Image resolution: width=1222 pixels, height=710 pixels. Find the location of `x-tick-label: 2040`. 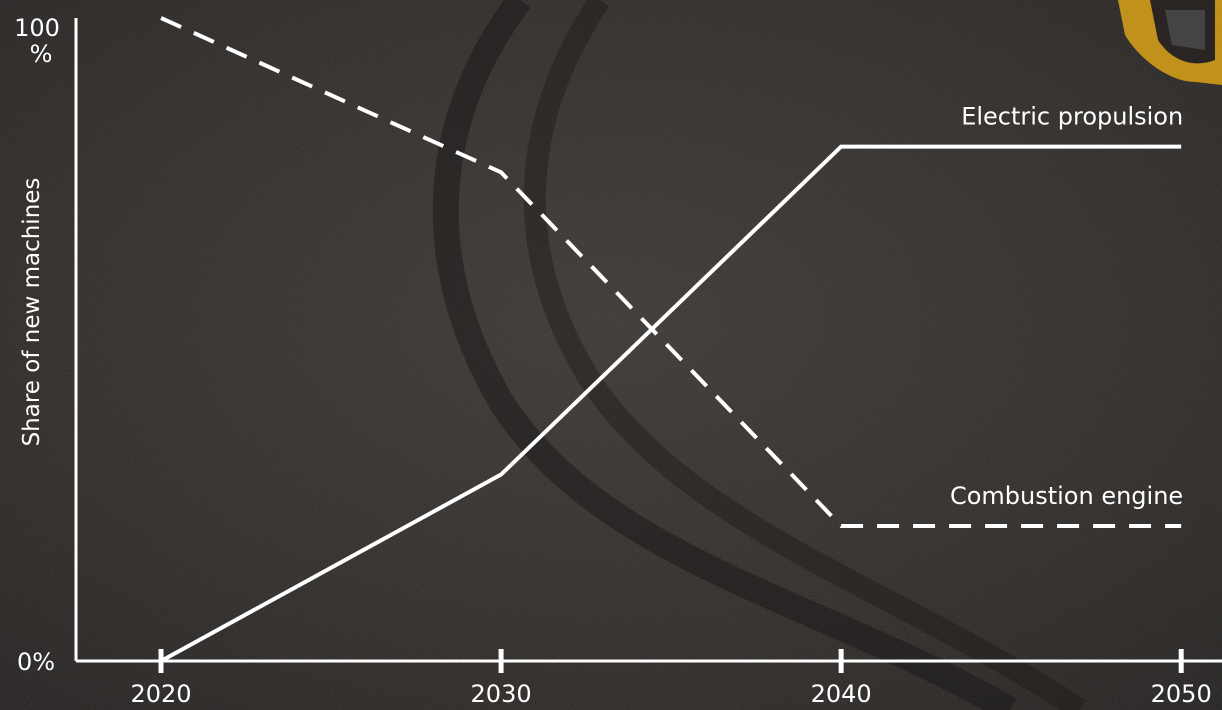

x-tick-label: 2040 is located at coordinates (841, 694).